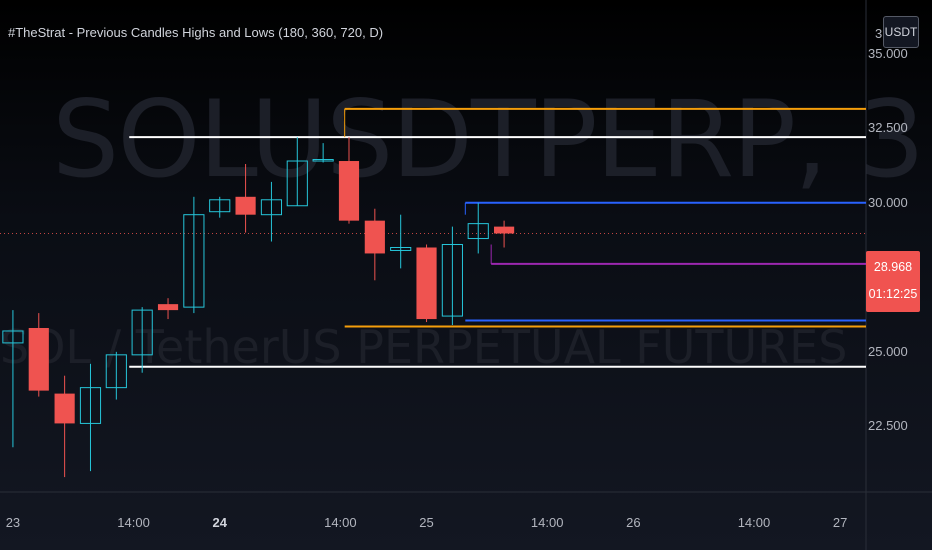 This screenshot has height=550, width=932. Describe the element at coordinates (888, 53) in the screenshot. I see `price-tick-label: 35.000` at that location.